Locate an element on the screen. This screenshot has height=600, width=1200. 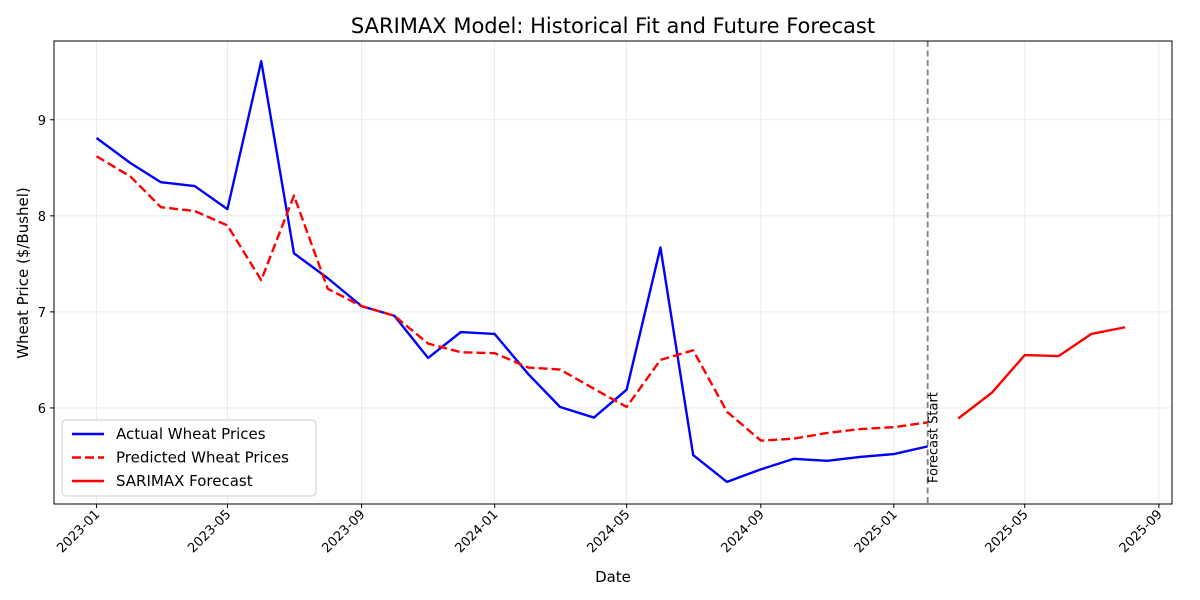
series-line-sarimax-forecast is located at coordinates (1041, 373).